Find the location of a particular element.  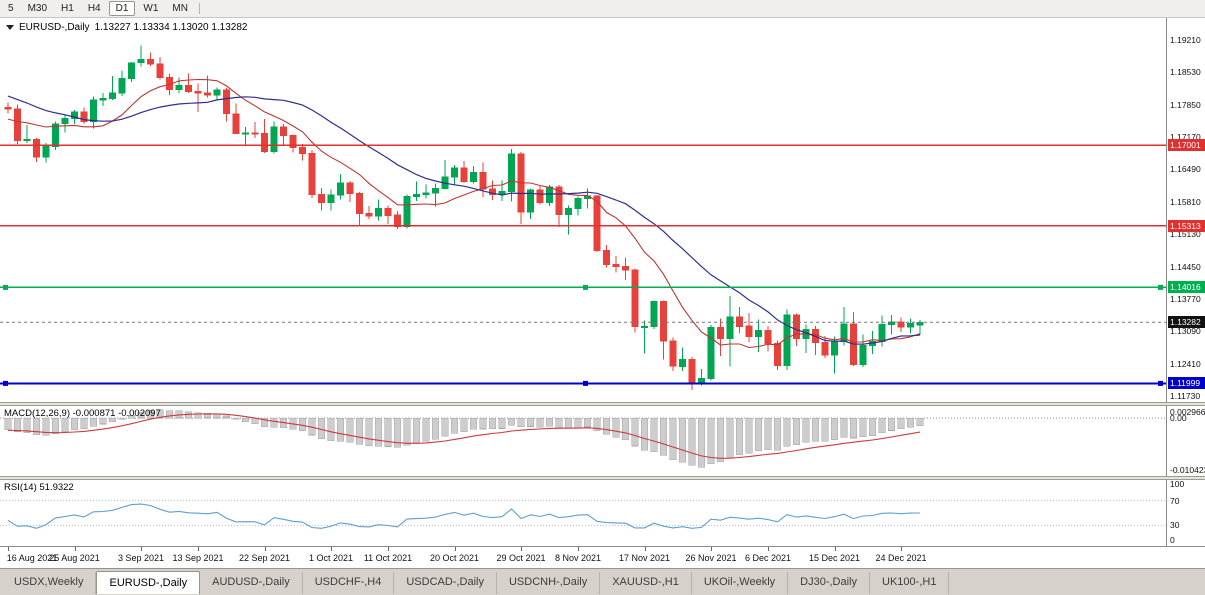

macd-indicator-panel is located at coordinates (583, 441).